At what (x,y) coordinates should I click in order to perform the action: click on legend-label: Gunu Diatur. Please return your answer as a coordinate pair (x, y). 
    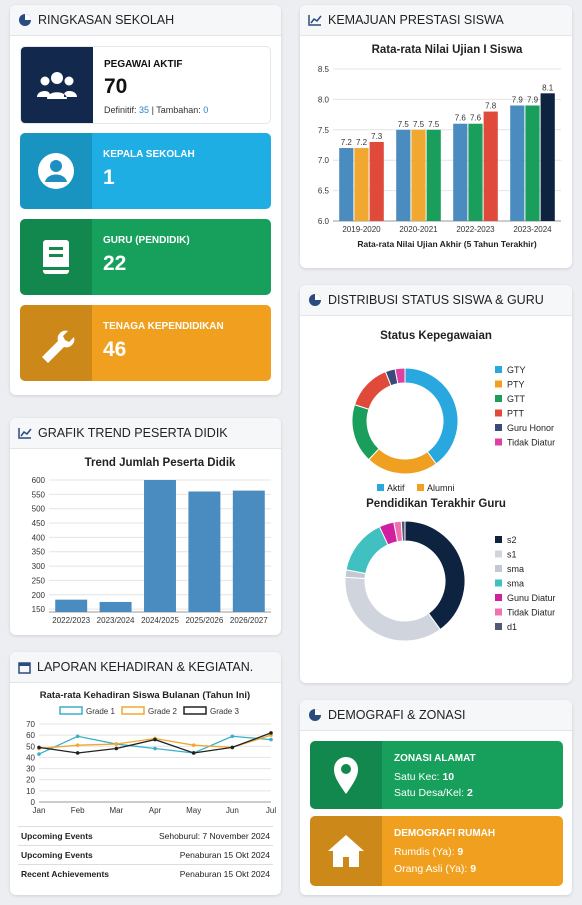
    Looking at the image, I should click on (531, 598).